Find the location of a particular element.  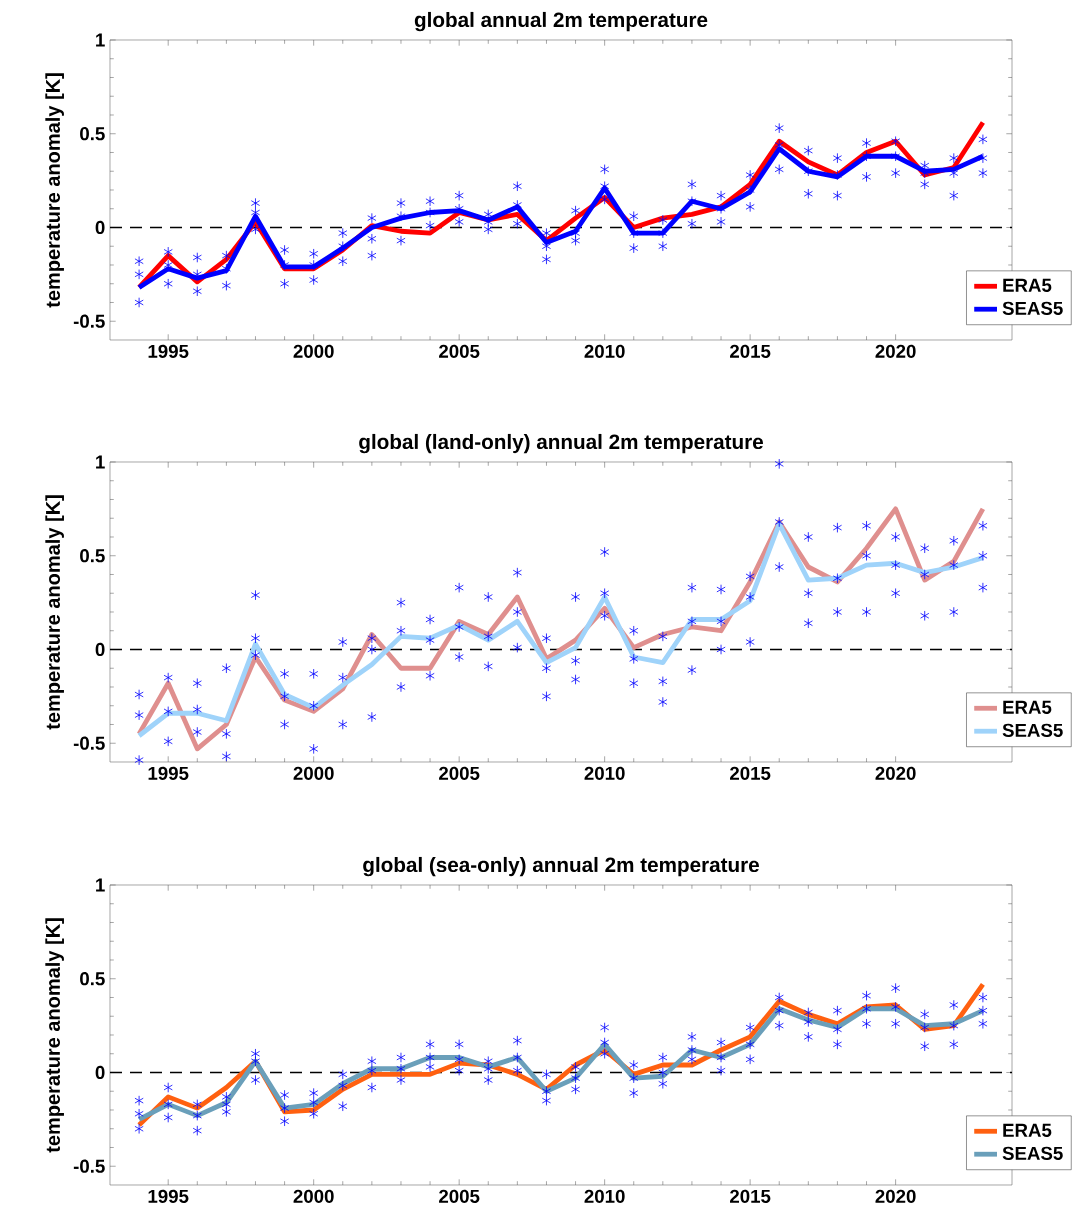

chart-title: global annual 2m temperature is located at coordinates (561, 21).